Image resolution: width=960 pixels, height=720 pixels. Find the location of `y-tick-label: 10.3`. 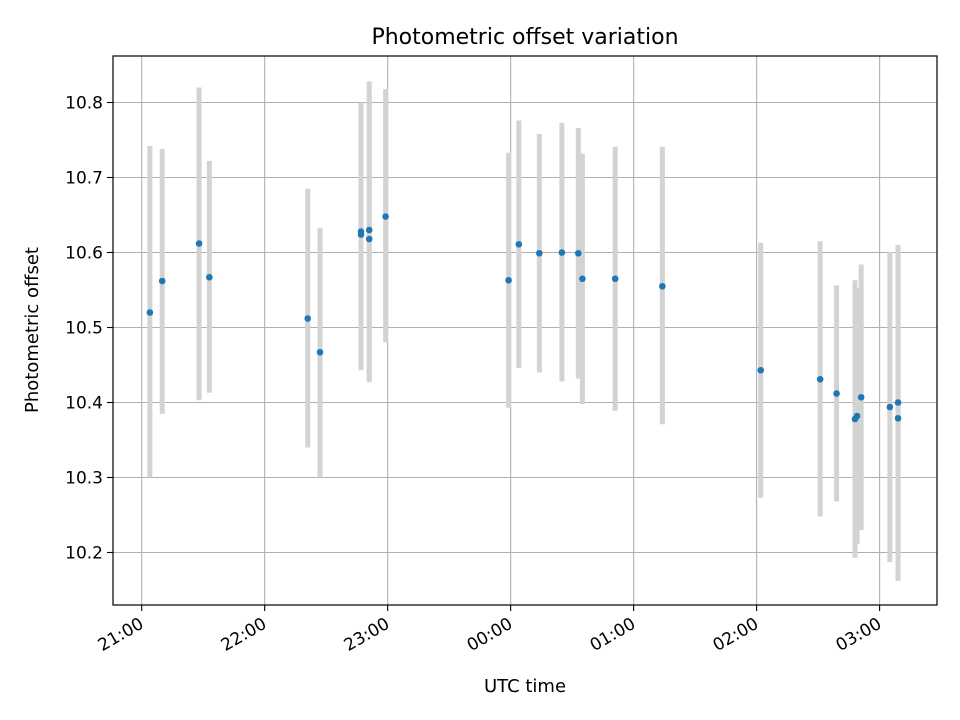

y-tick-label: 10.3 is located at coordinates (84, 479).